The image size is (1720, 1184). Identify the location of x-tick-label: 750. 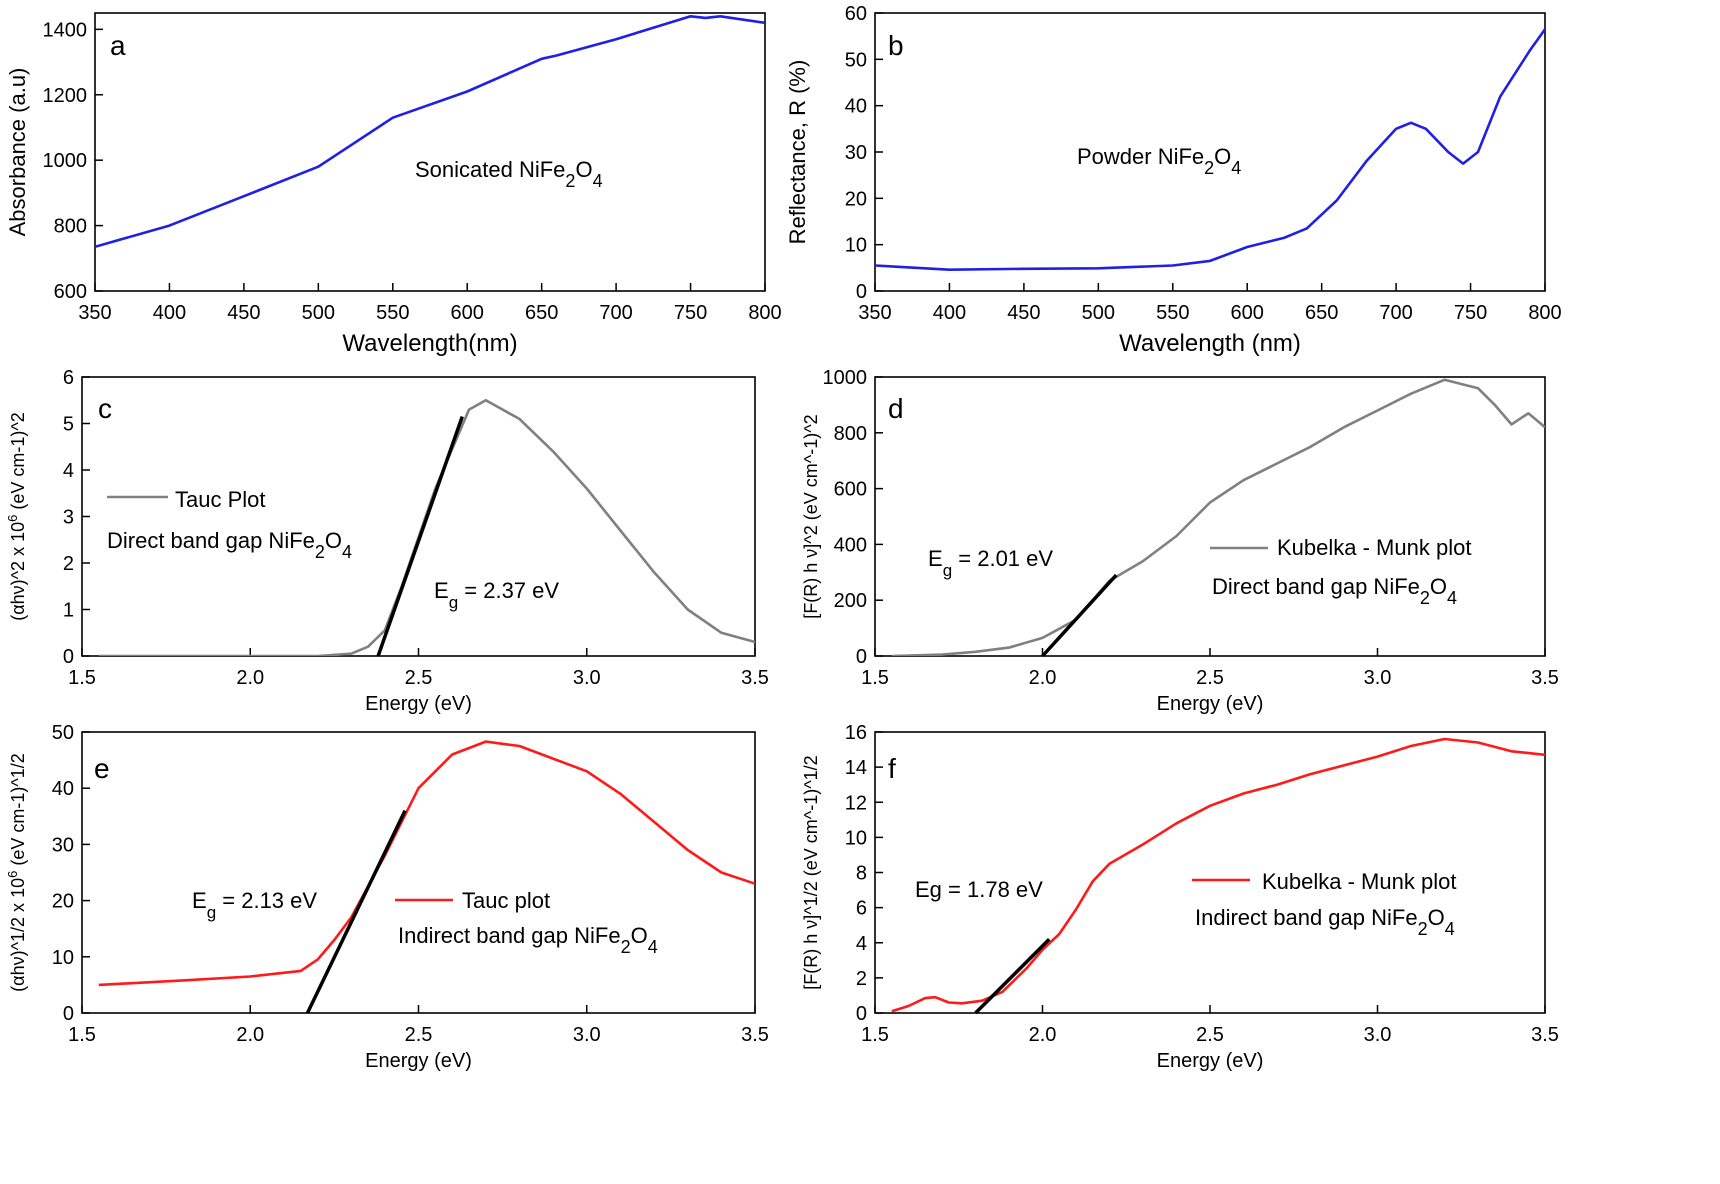
(1470, 313).